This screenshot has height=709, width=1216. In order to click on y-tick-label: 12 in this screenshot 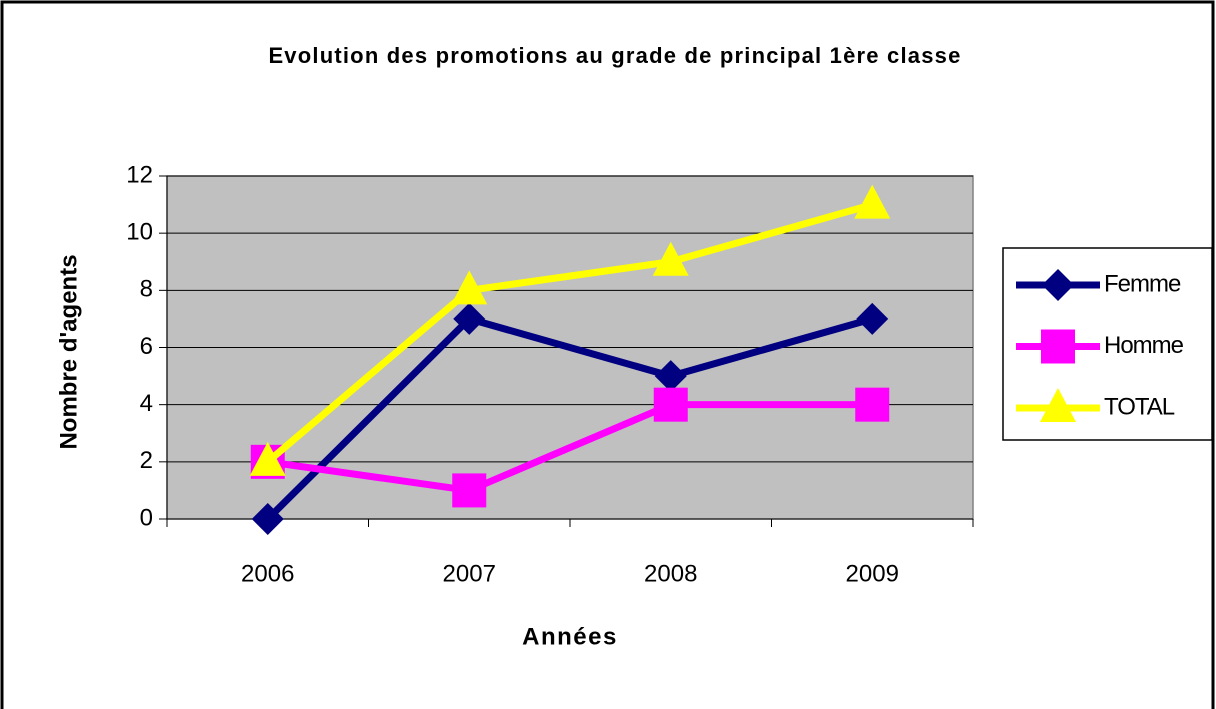, I will do `click(139, 174)`.